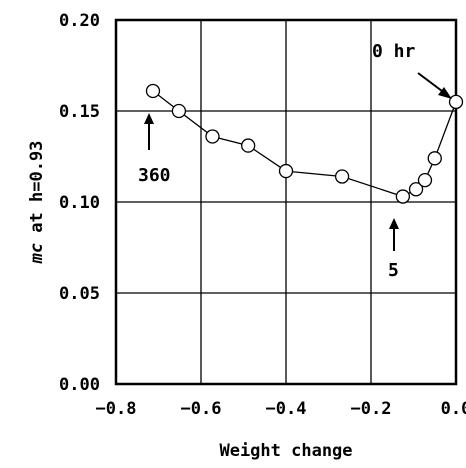 The image size is (466, 468). I want to click on y-tick-label: 0.00, so click(79, 385).